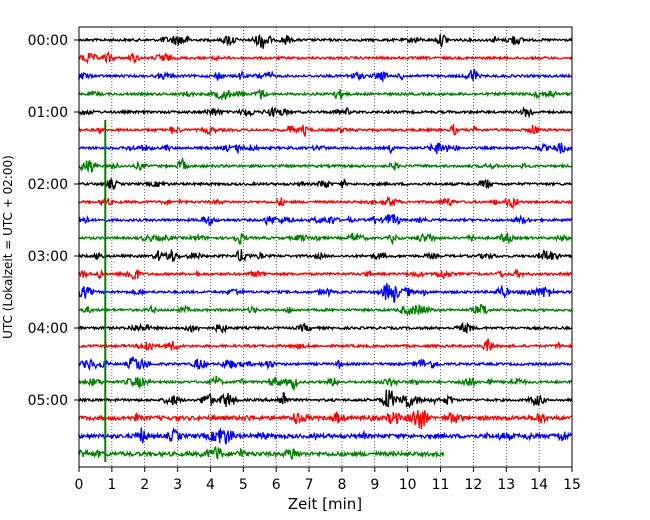 The image size is (650, 520). What do you see at coordinates (79, 485) in the screenshot?
I see `x-tick-label: 0` at bounding box center [79, 485].